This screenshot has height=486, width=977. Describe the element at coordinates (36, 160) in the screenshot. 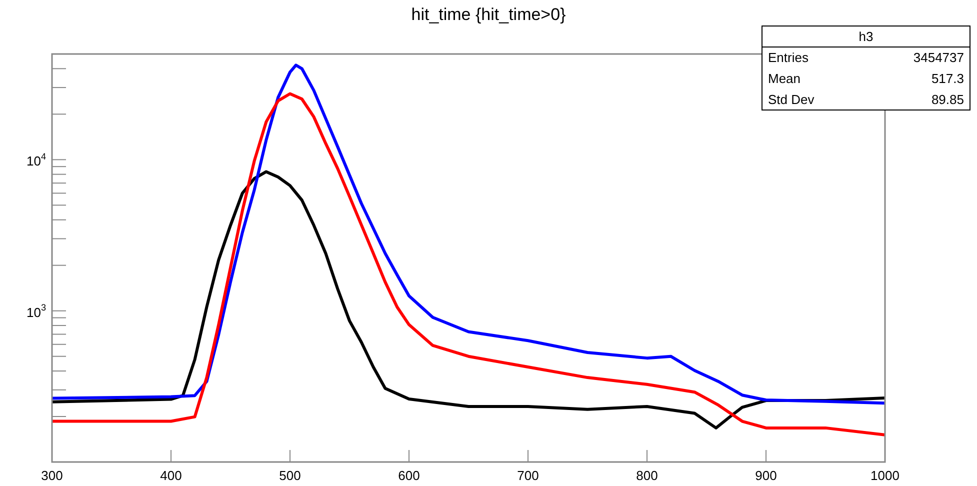

I see `y-tick-label: 10$^{4}$` at that location.